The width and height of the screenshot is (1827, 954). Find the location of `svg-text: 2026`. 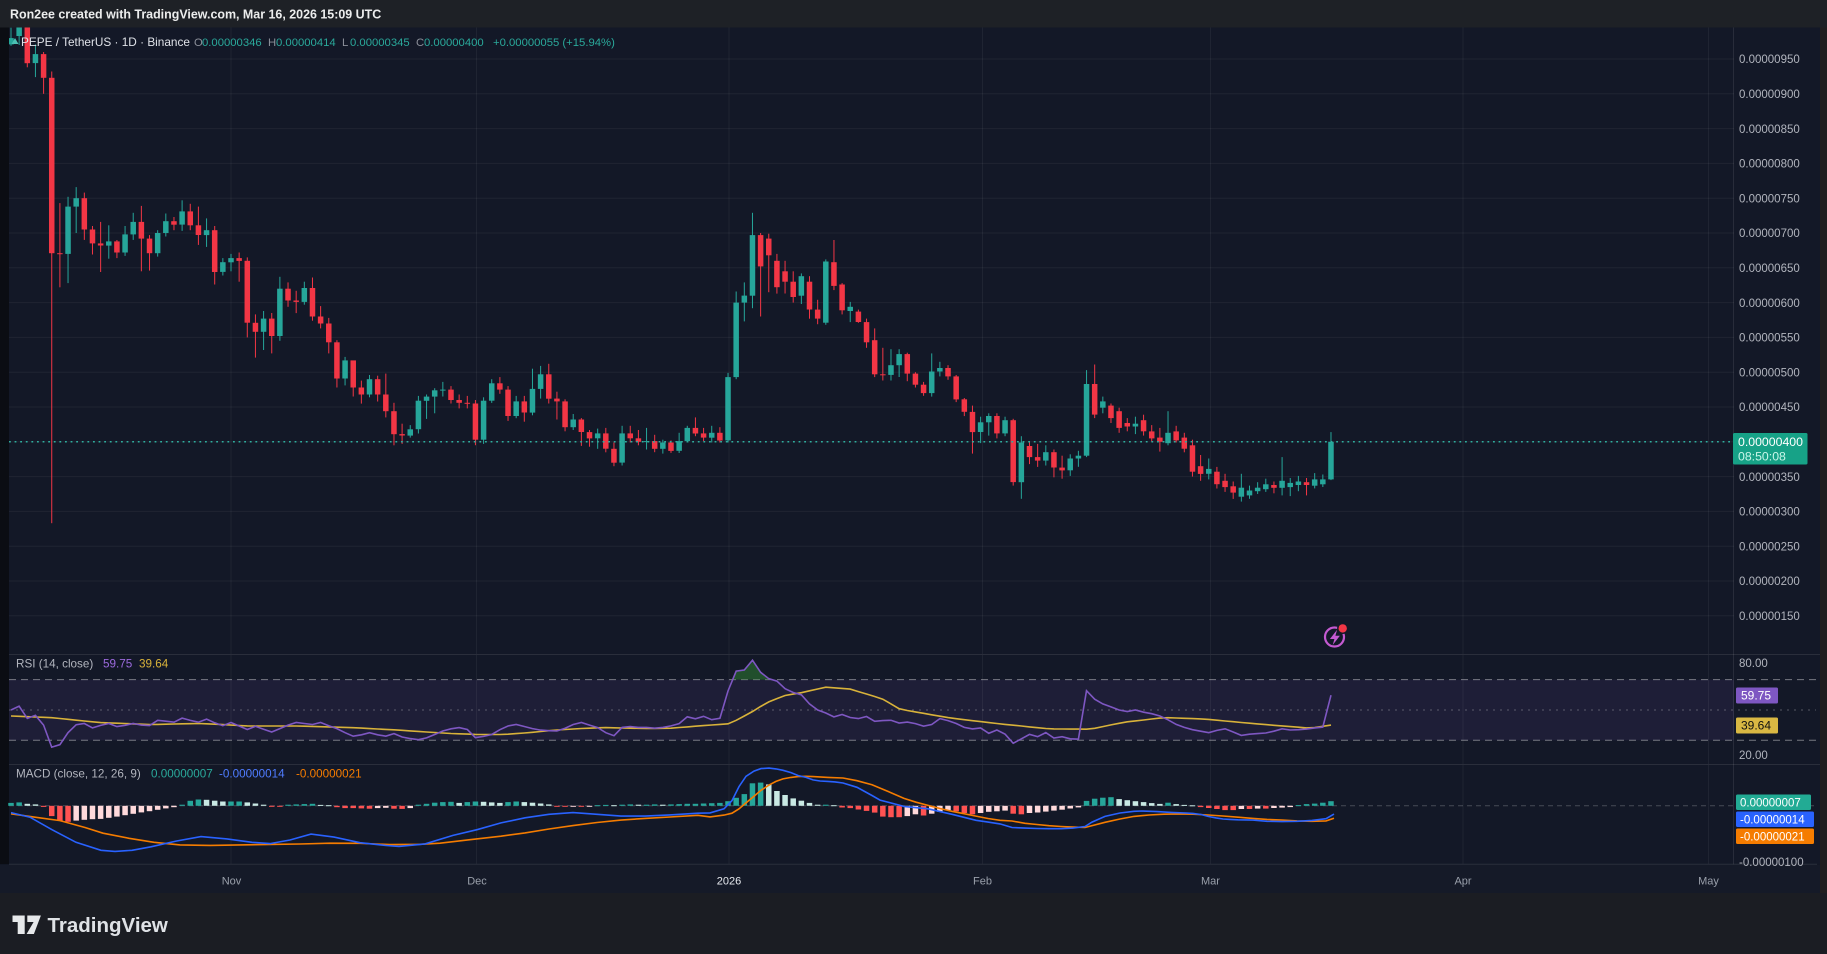

svg-text: 2026 is located at coordinates (729, 882).